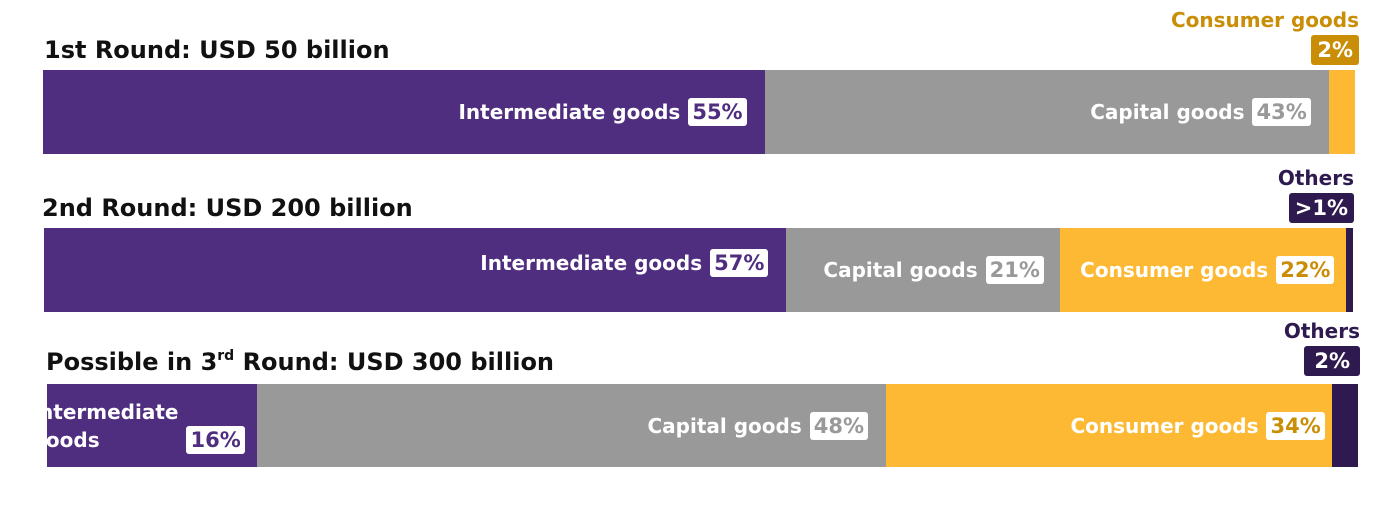 The image size is (1375, 519). I want to click on round-1-title: 1st Round: USD 50 billion, so click(217, 50).